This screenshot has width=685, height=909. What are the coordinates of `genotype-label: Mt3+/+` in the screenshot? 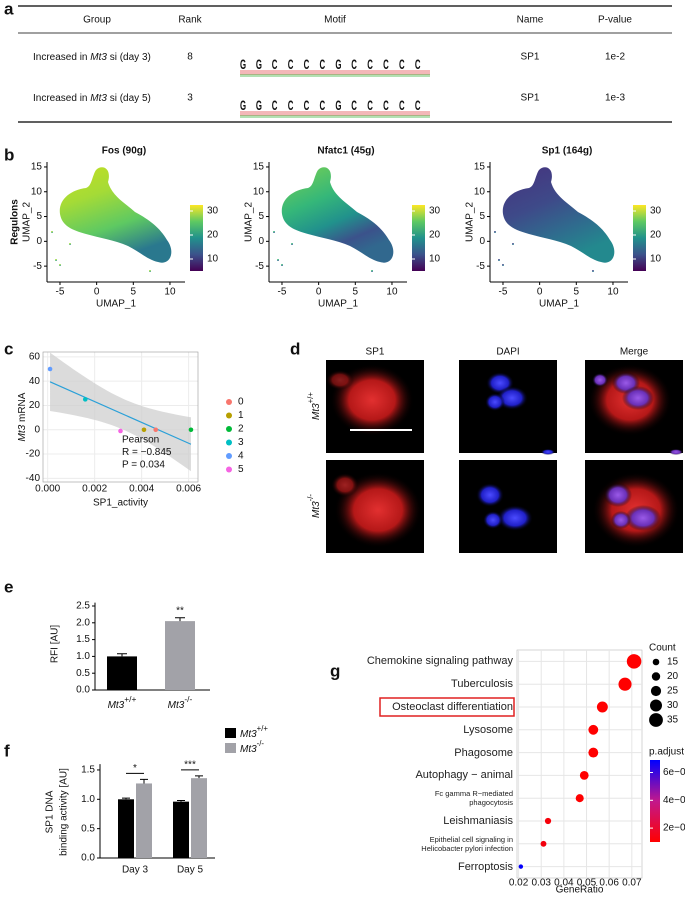 It's located at (122, 702).